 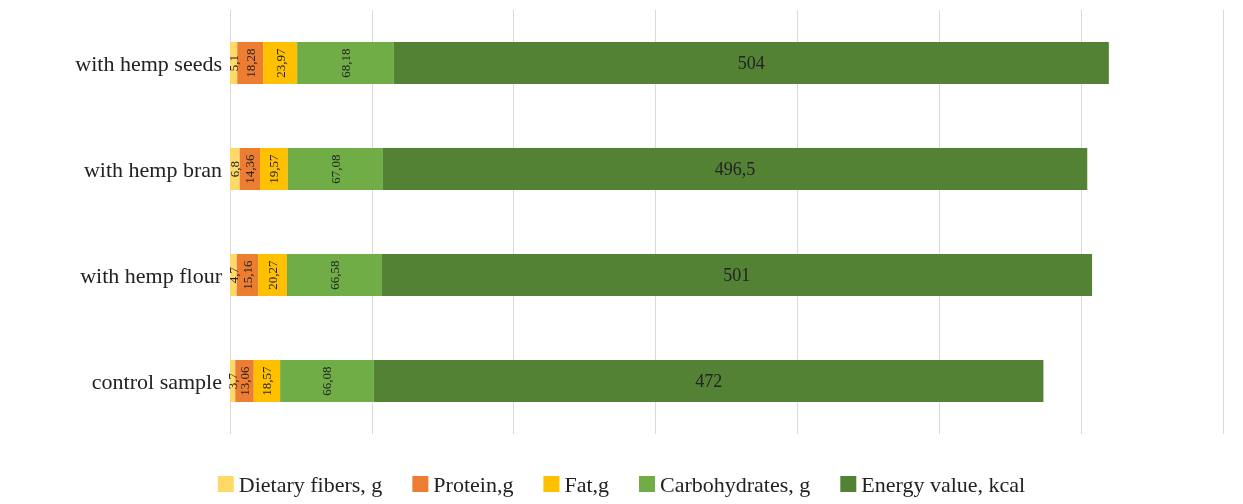 I want to click on data-label: 3,7, so click(x=233, y=381).